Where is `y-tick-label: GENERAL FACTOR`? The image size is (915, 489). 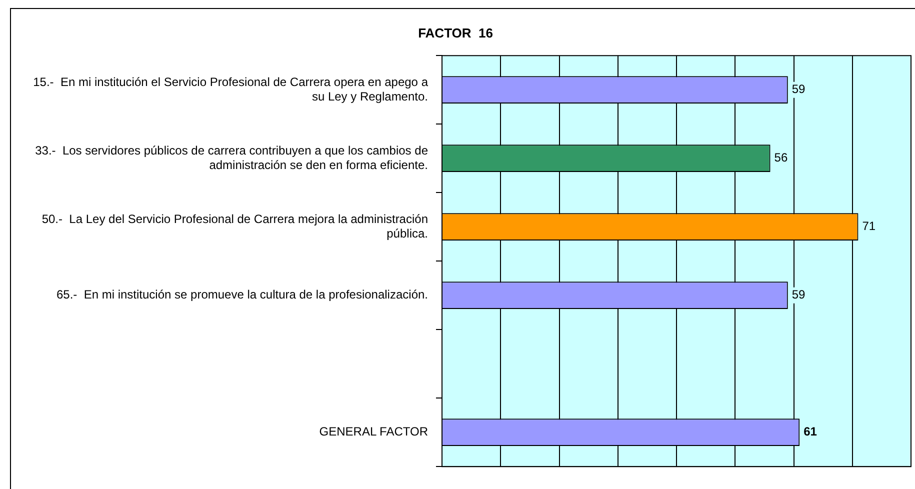 y-tick-label: GENERAL FACTOR is located at coordinates (373, 431).